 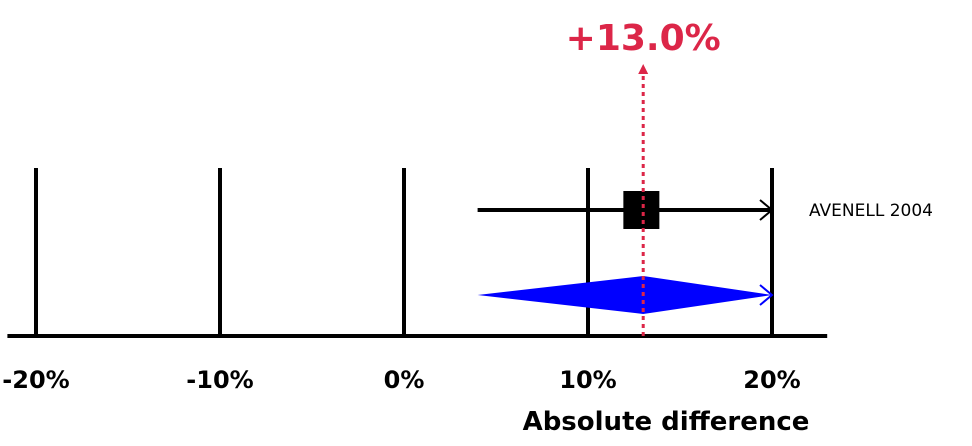 I want to click on study-label: AVENELL 2004, so click(x=871, y=211).